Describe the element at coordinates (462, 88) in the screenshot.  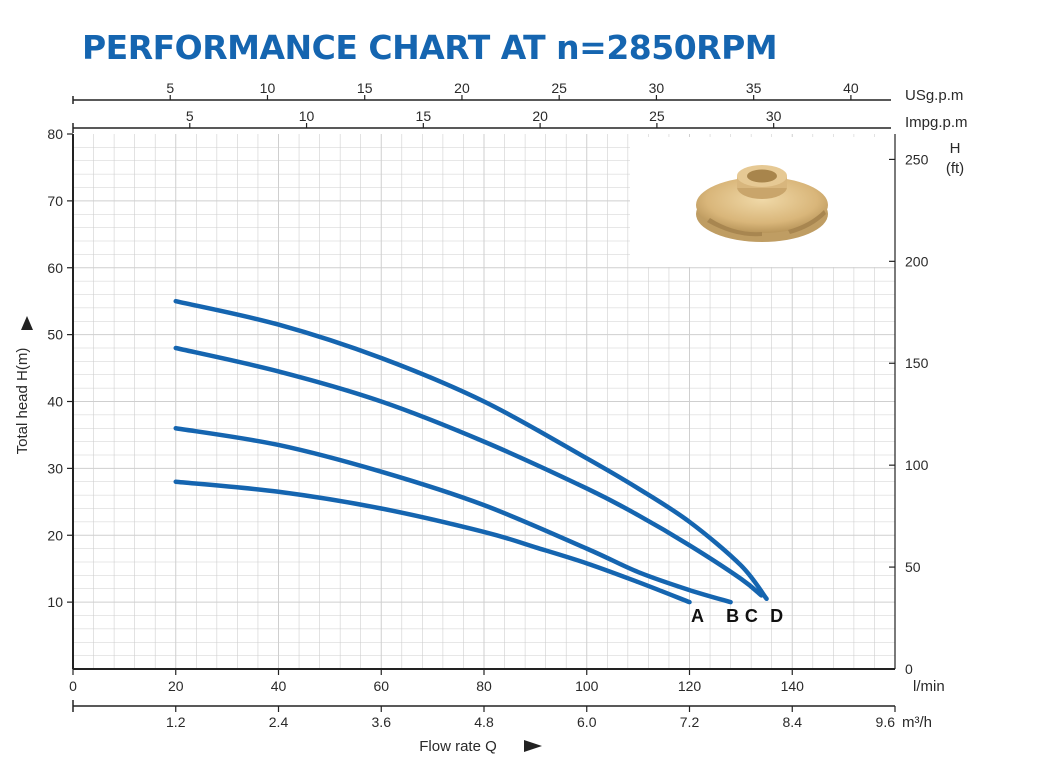
I see `usgpm-tick-label: 20` at that location.